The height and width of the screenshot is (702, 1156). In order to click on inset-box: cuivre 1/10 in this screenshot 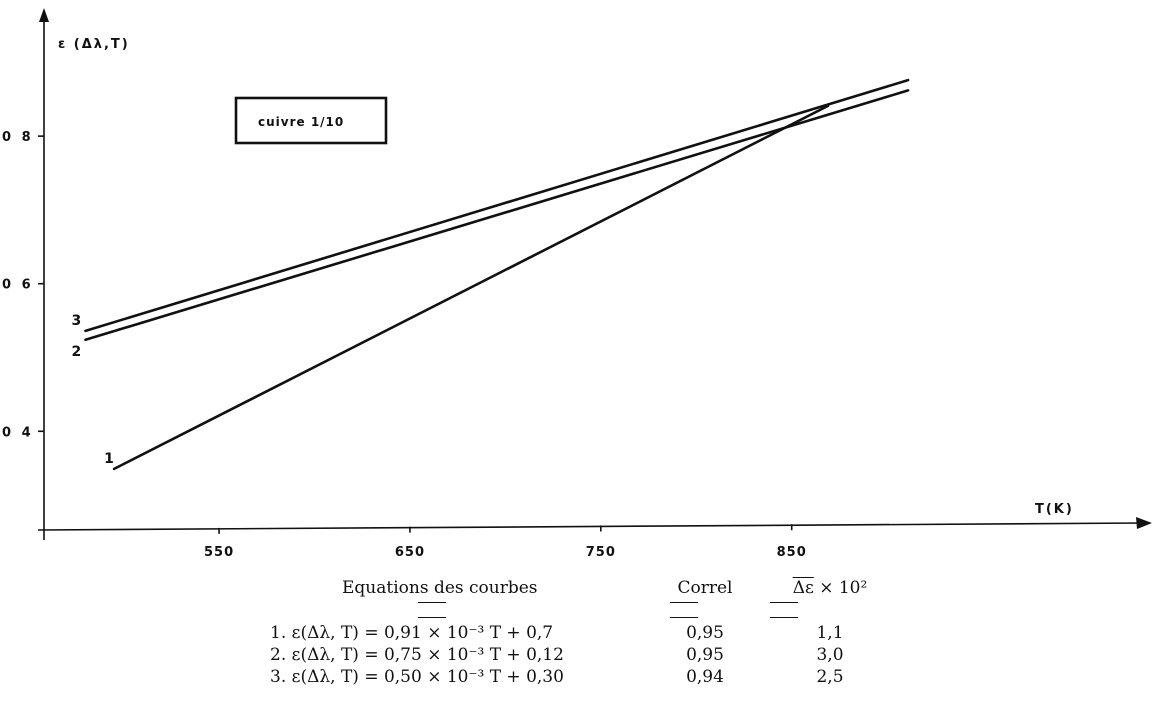, I will do `click(311, 120)`.